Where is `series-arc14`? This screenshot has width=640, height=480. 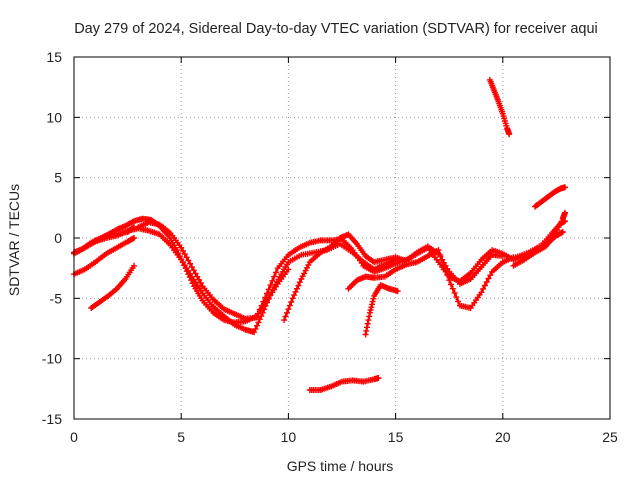 series-arc14 is located at coordinates (540, 239).